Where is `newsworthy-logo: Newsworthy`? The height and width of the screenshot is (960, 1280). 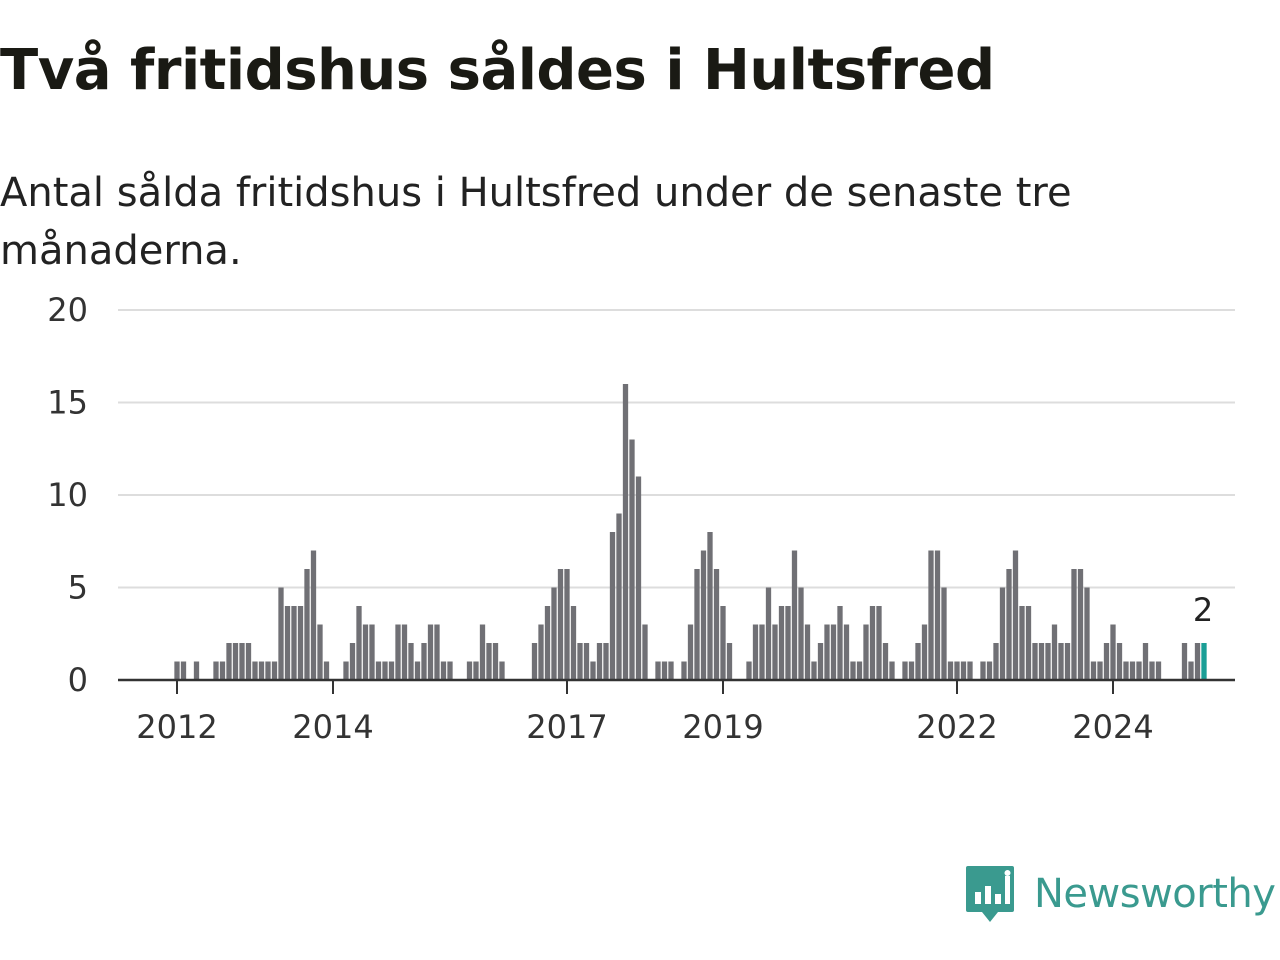 newsworthy-logo: Newsworthy is located at coordinates (1120, 894).